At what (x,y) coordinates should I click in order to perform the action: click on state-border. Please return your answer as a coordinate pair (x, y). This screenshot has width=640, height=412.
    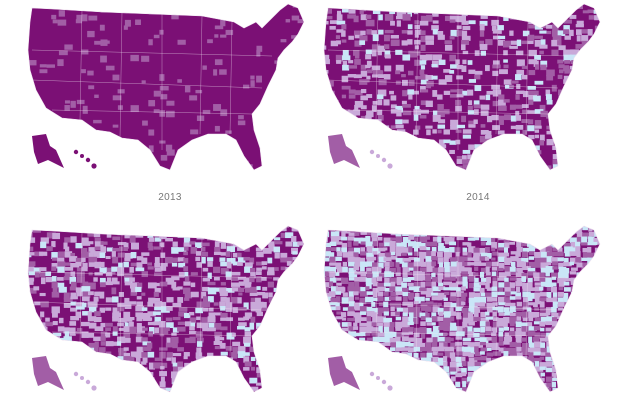
    Looking at the image, I should click on (152, 334).